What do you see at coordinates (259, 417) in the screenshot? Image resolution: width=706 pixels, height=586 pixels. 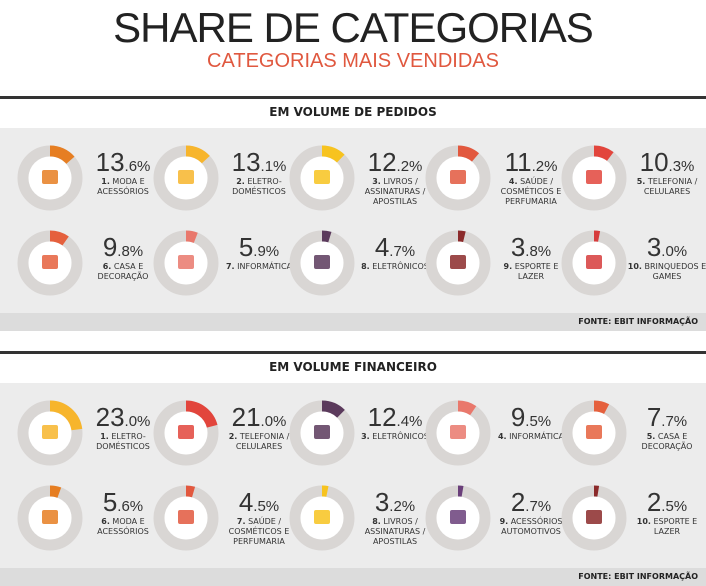 I see `percent-label: 21.0%` at bounding box center [259, 417].